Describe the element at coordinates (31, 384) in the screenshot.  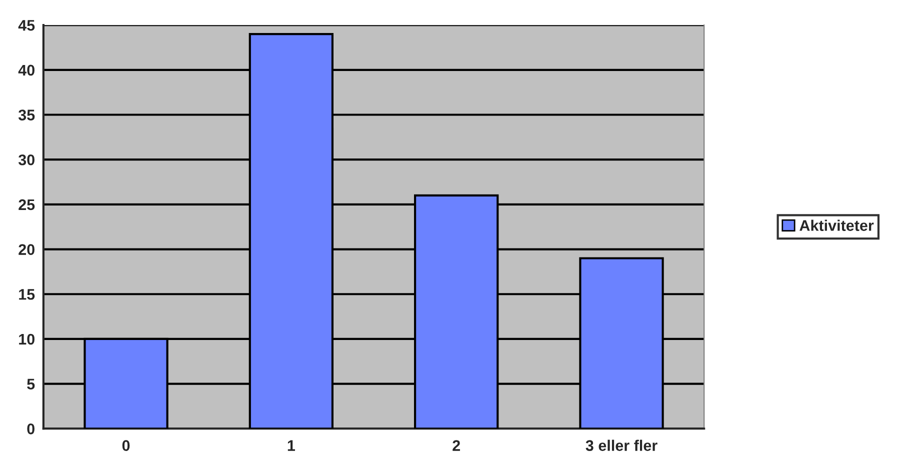
I see `y-tick-label: 5` at that location.